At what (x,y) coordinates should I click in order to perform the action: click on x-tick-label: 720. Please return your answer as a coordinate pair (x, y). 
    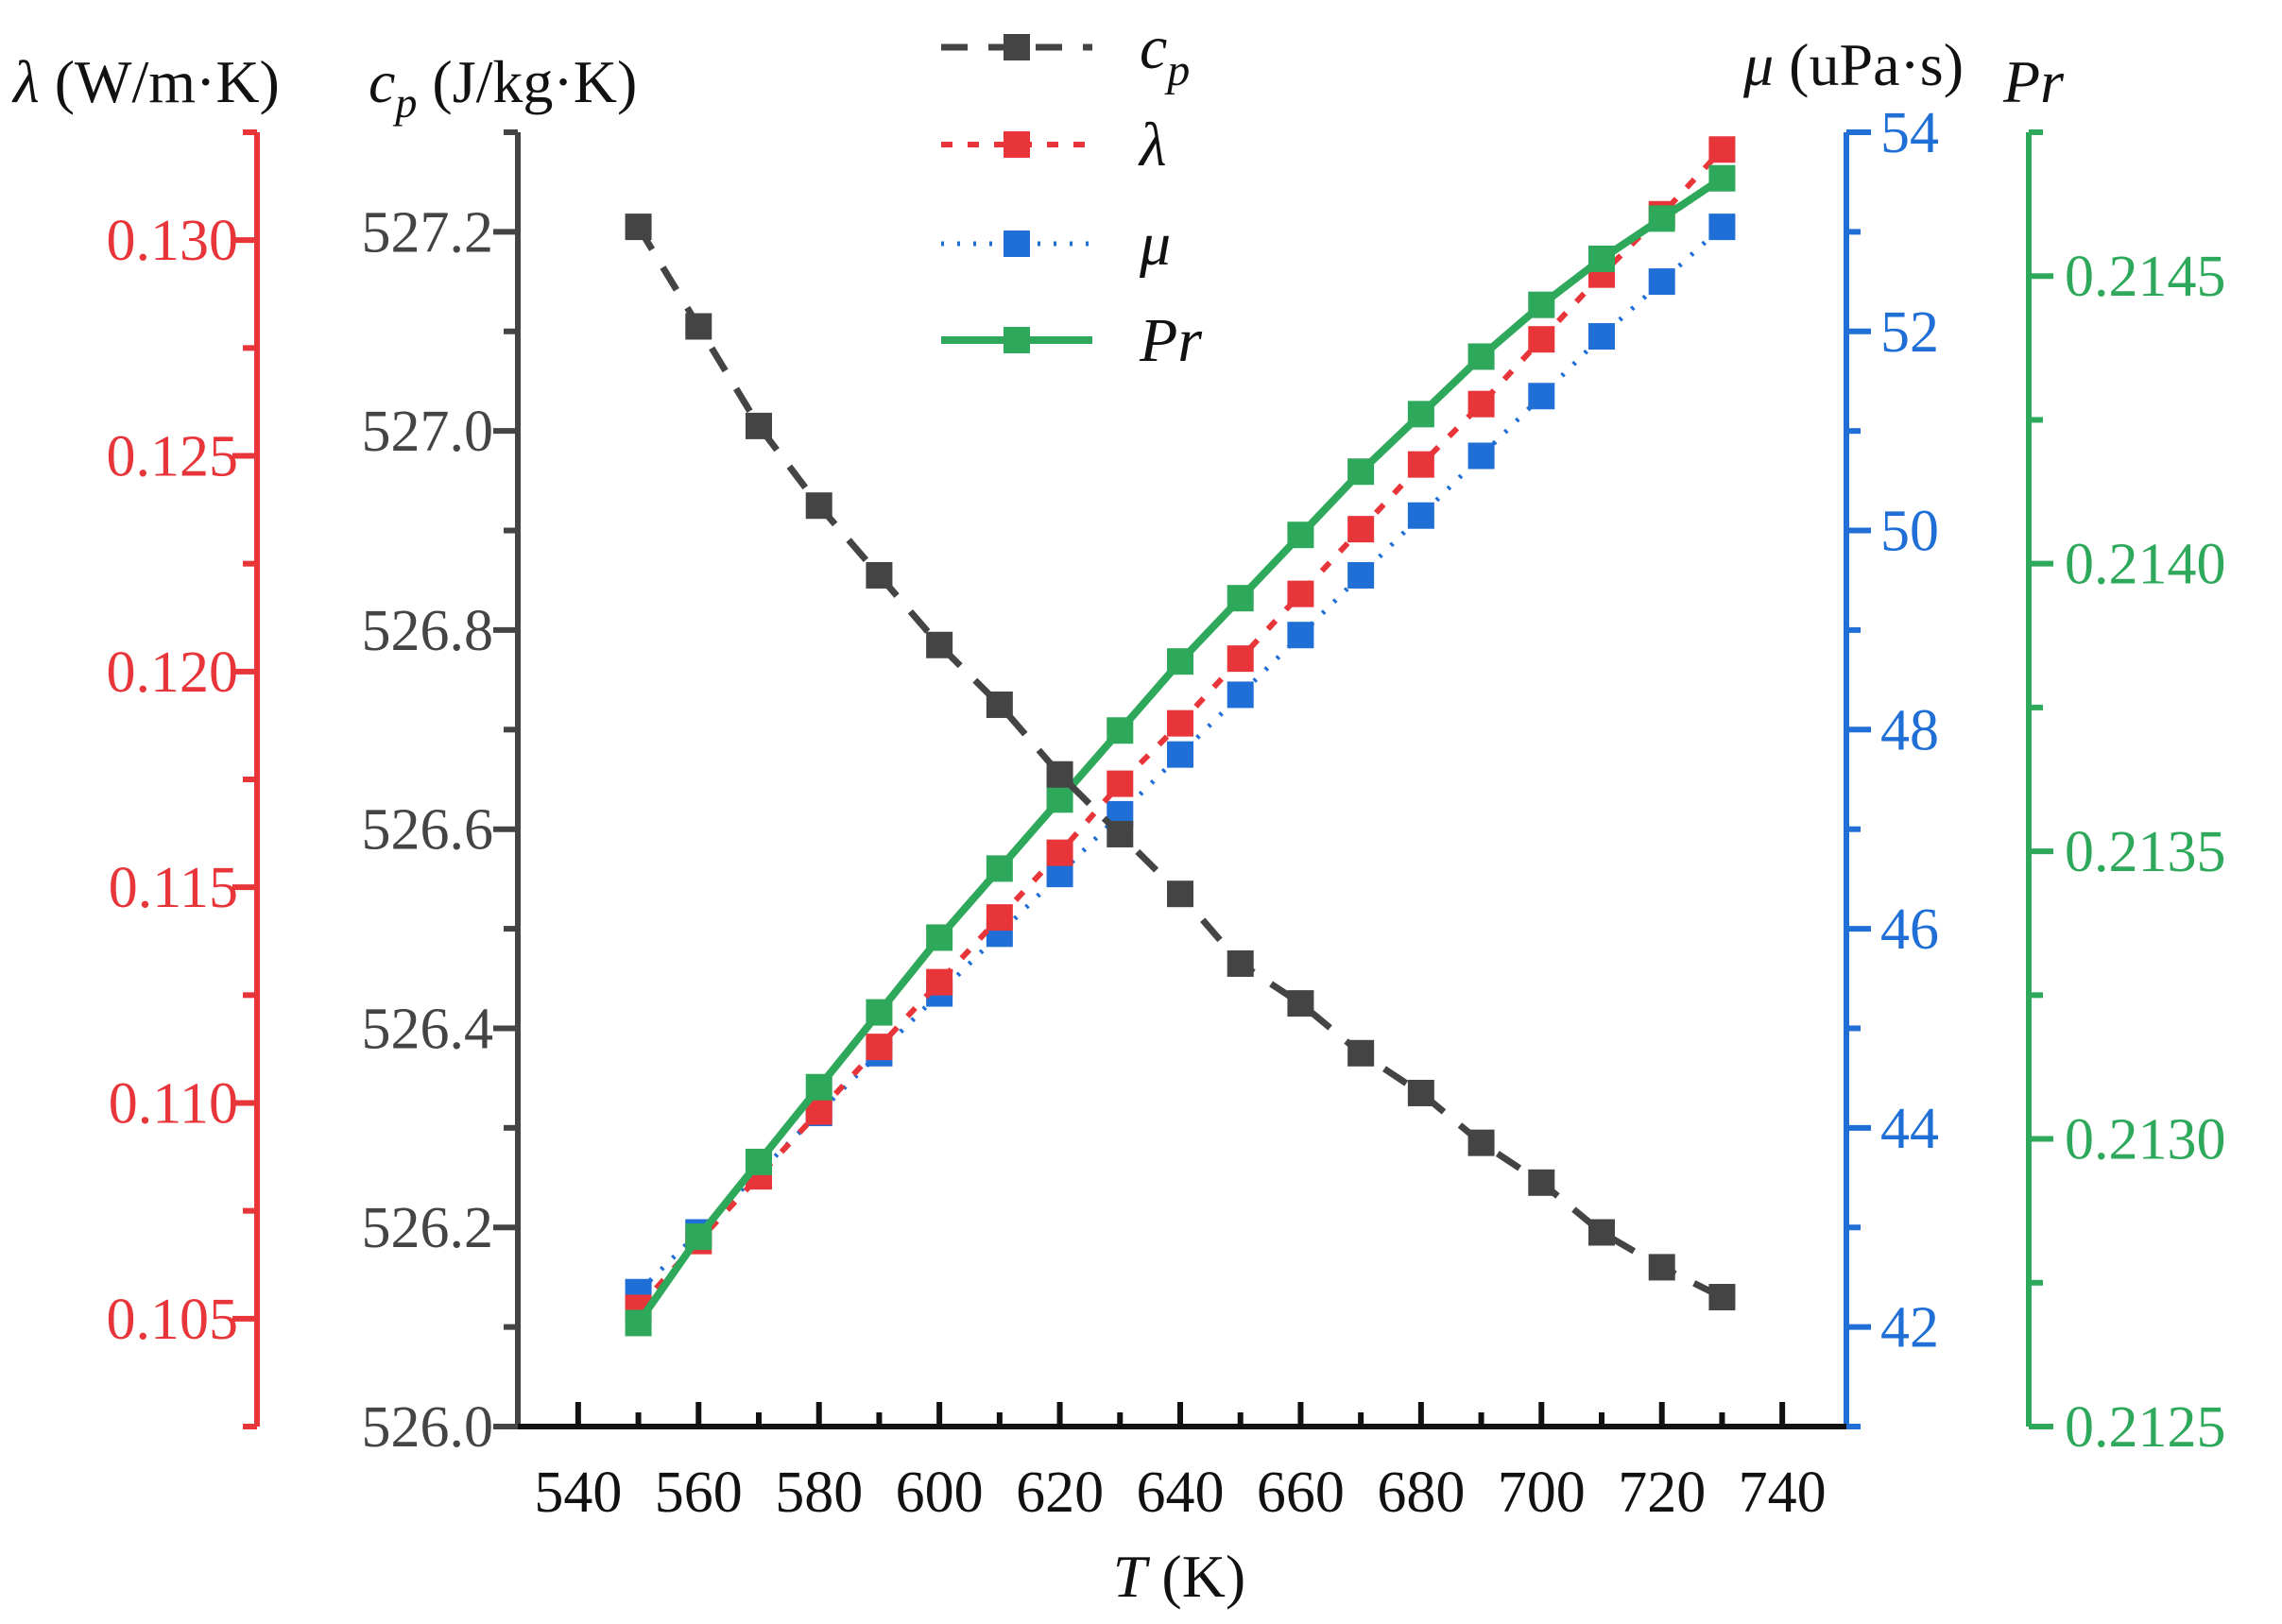
    Looking at the image, I should click on (1662, 1493).